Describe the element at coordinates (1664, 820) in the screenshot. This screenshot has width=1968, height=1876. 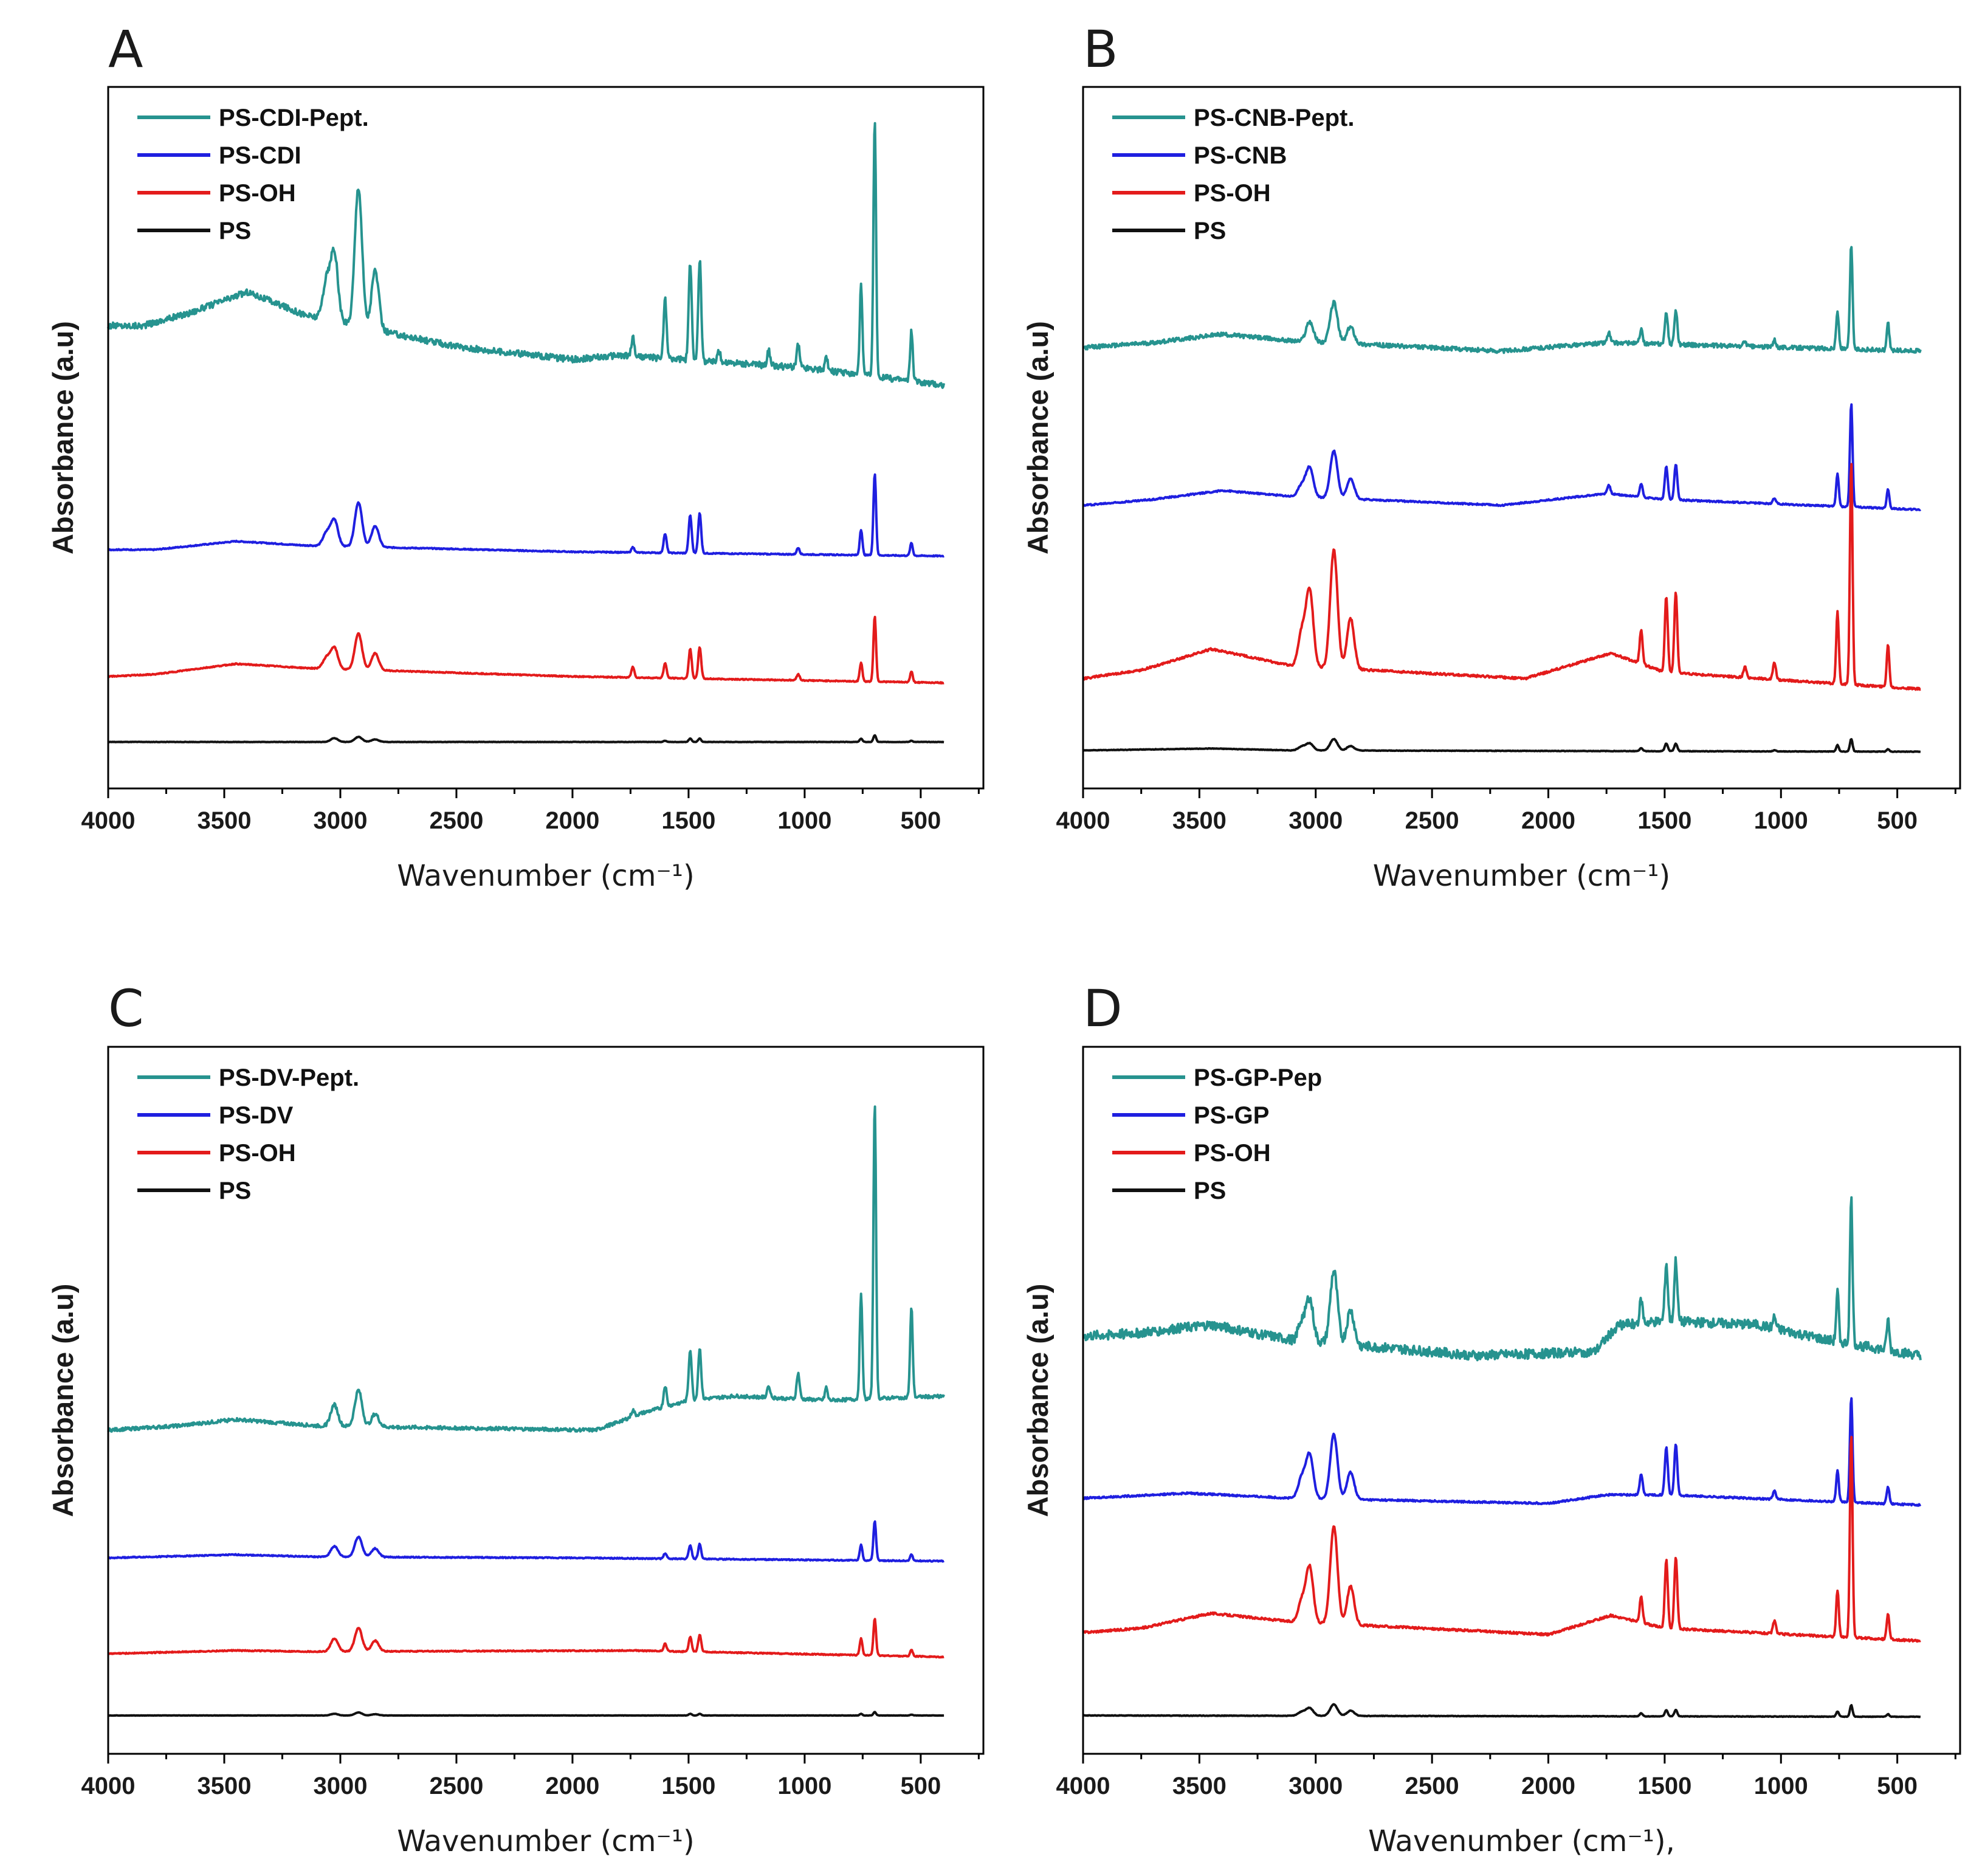
I see `panel-b-x-tick-label: 1500` at that location.